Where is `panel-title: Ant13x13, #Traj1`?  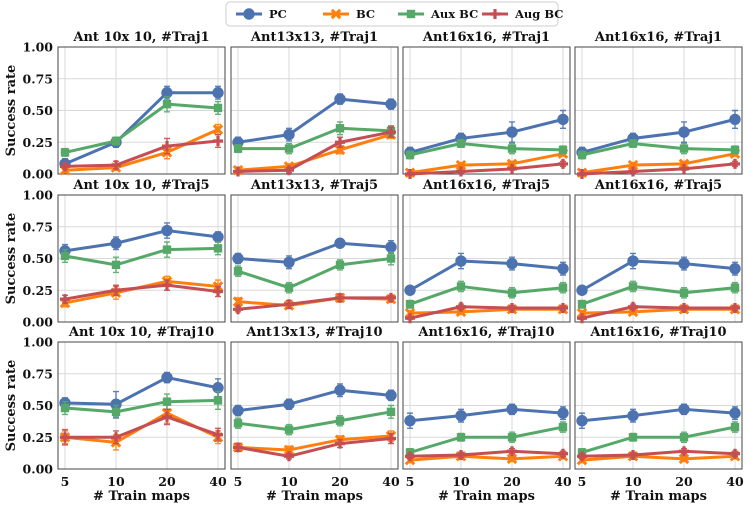
panel-title: Ant13x13, #Traj1 is located at coordinates (314, 37).